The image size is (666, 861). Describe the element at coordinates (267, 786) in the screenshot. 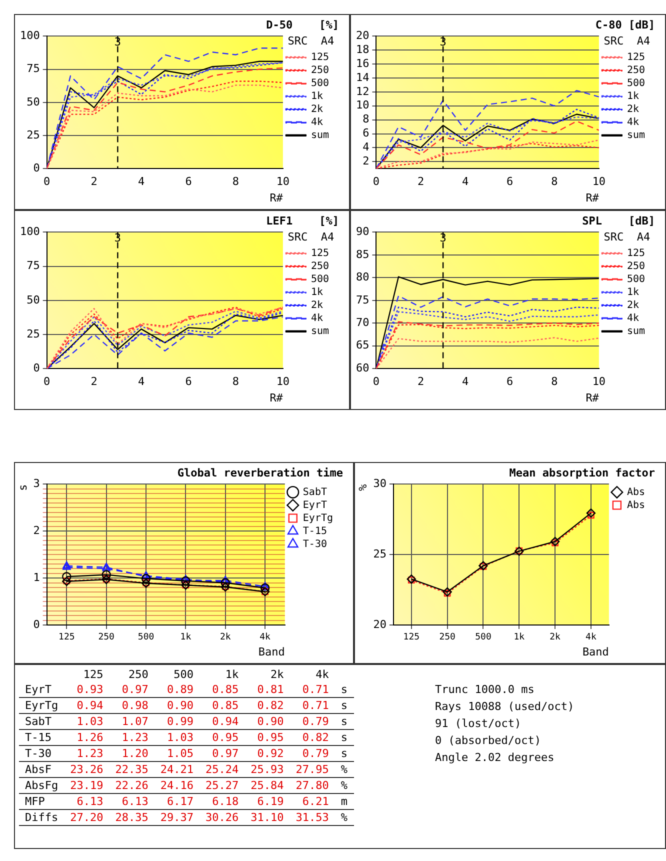

I see `data-label: 25.84` at that location.